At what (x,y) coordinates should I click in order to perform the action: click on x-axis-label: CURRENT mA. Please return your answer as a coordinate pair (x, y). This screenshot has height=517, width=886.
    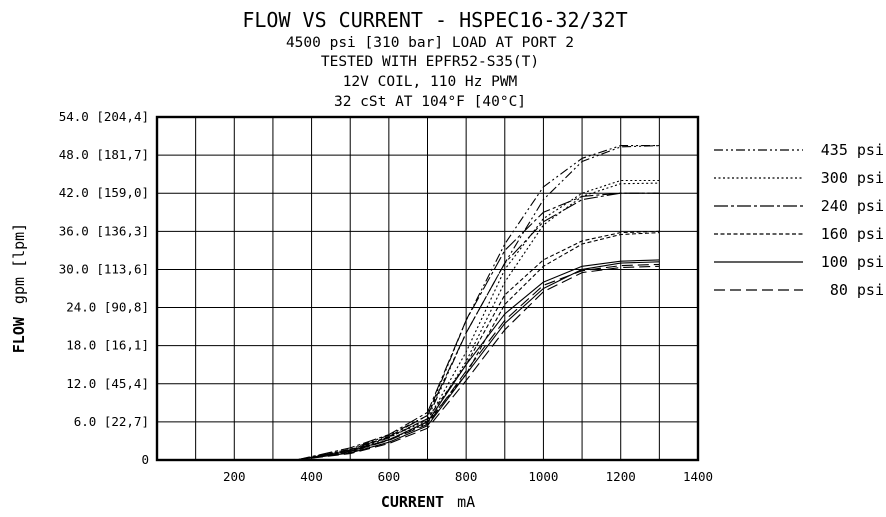
    Looking at the image, I should click on (428, 502).